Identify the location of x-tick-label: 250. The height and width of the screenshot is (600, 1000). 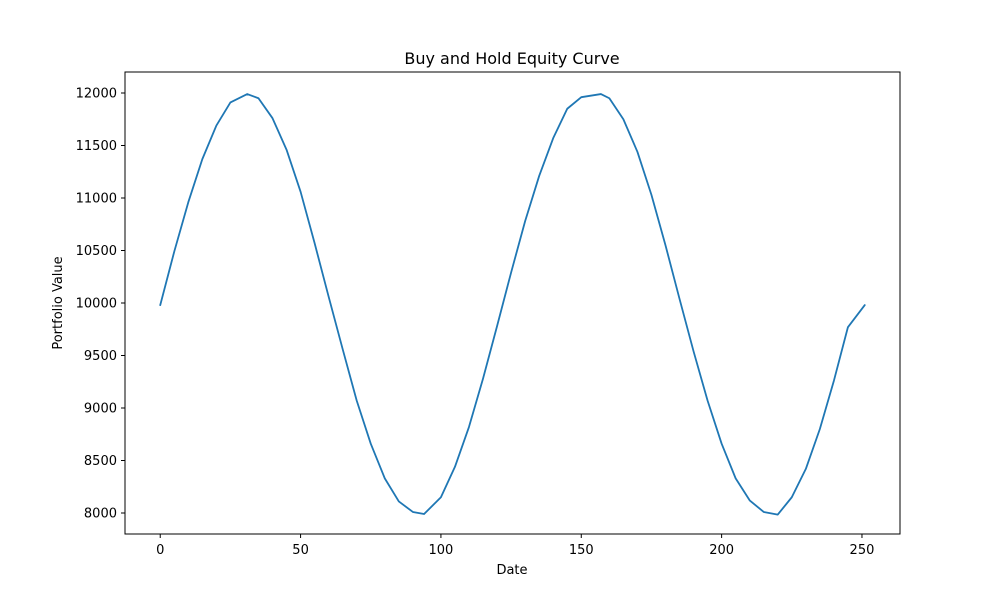
(862, 550).